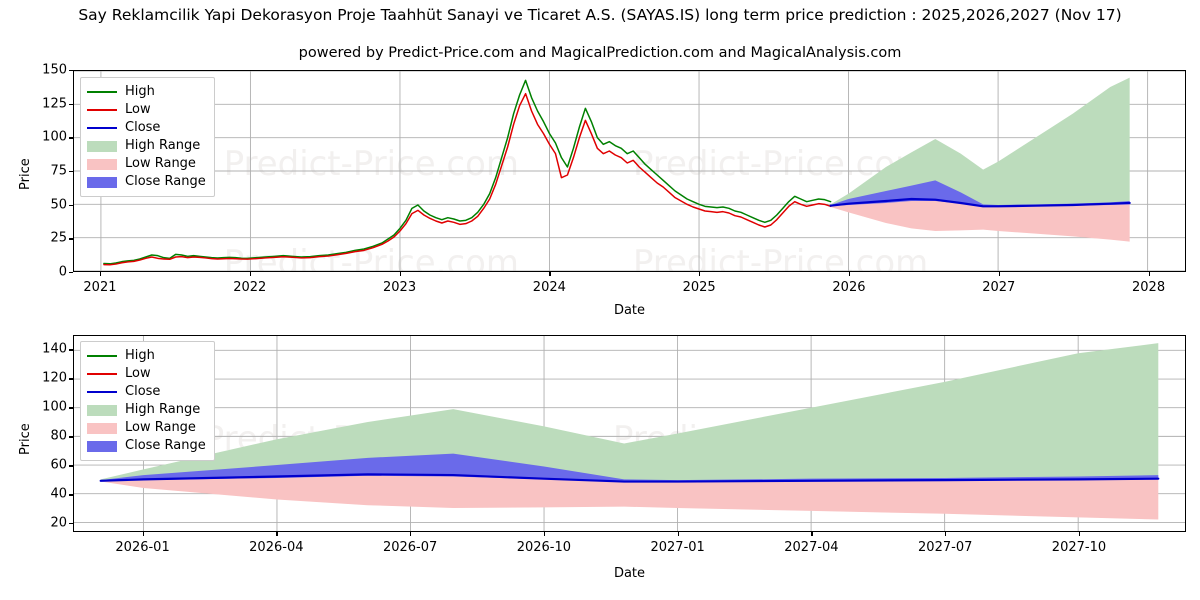 The height and width of the screenshot is (600, 1200). Describe the element at coordinates (58, 436) in the screenshot. I see `y-axis-tick-label: 80` at that location.